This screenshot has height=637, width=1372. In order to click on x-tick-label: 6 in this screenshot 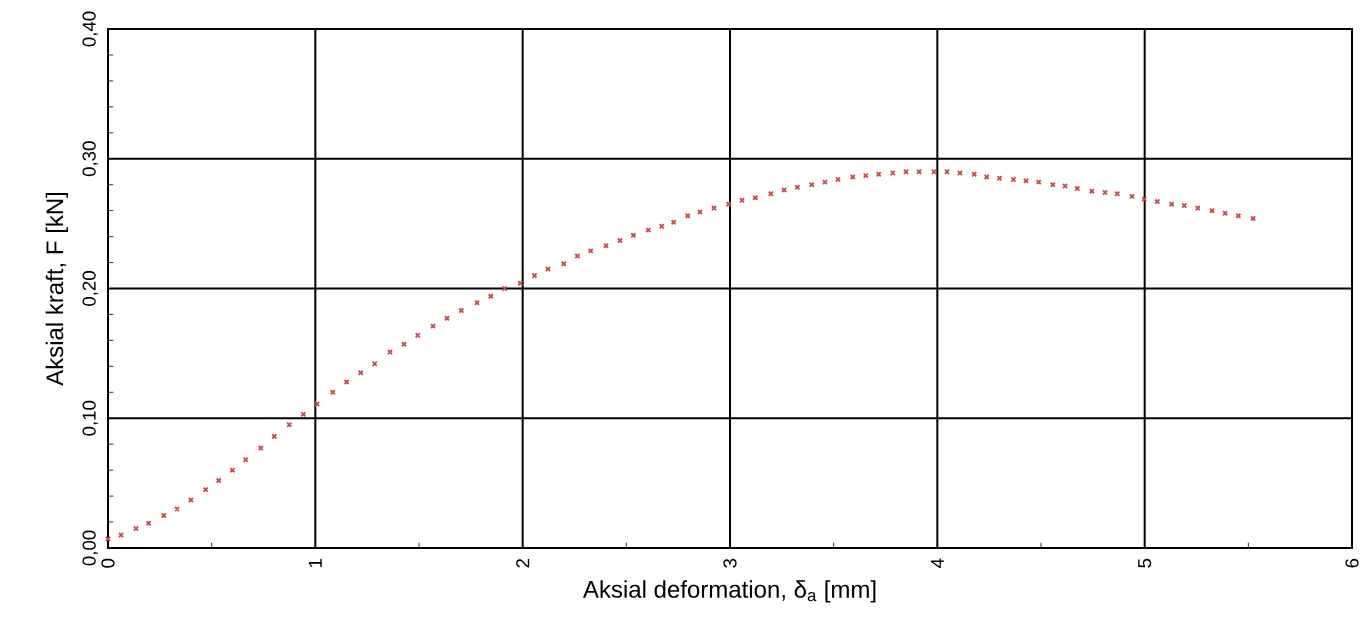, I will do `click(1352, 563)`.